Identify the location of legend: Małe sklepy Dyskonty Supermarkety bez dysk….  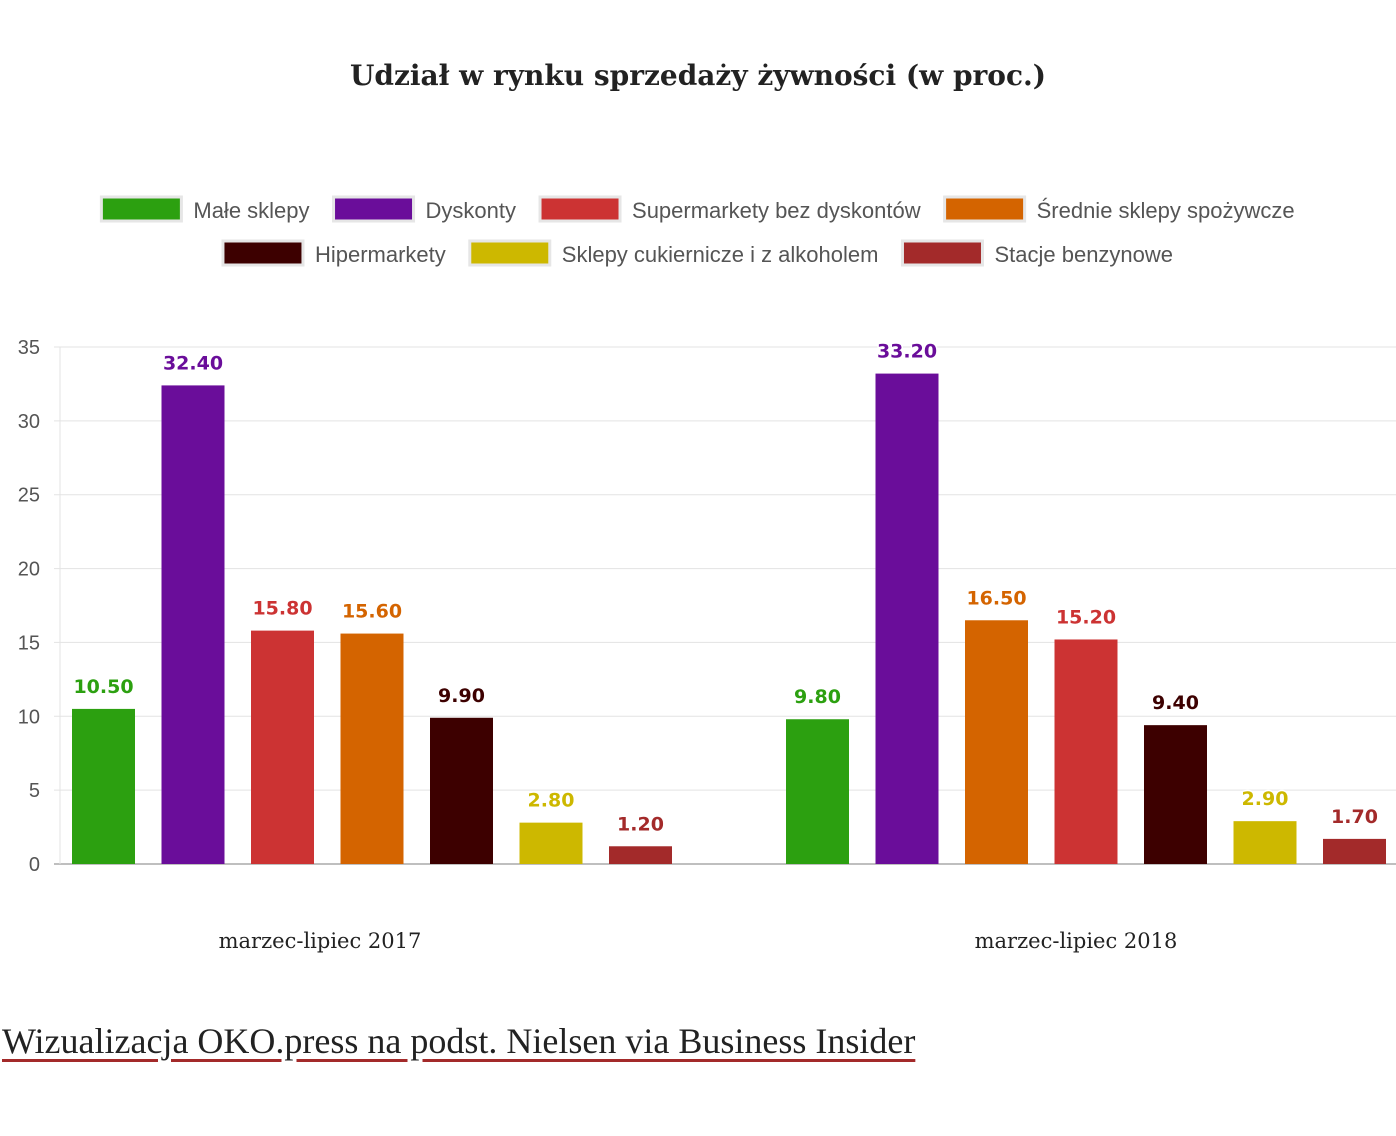
(697, 231).